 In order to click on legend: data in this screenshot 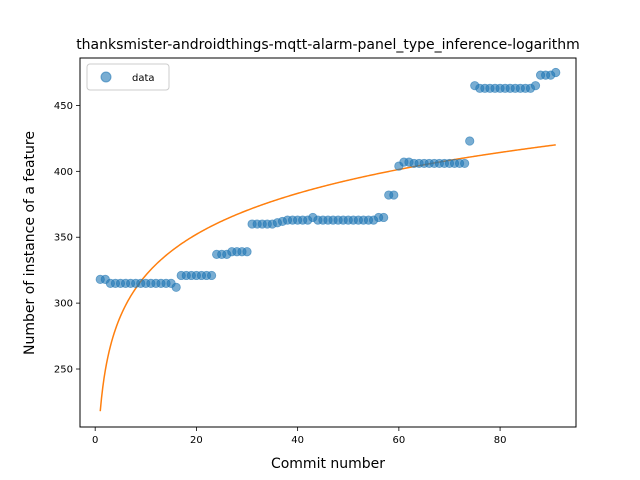, I will do `click(128, 77)`.